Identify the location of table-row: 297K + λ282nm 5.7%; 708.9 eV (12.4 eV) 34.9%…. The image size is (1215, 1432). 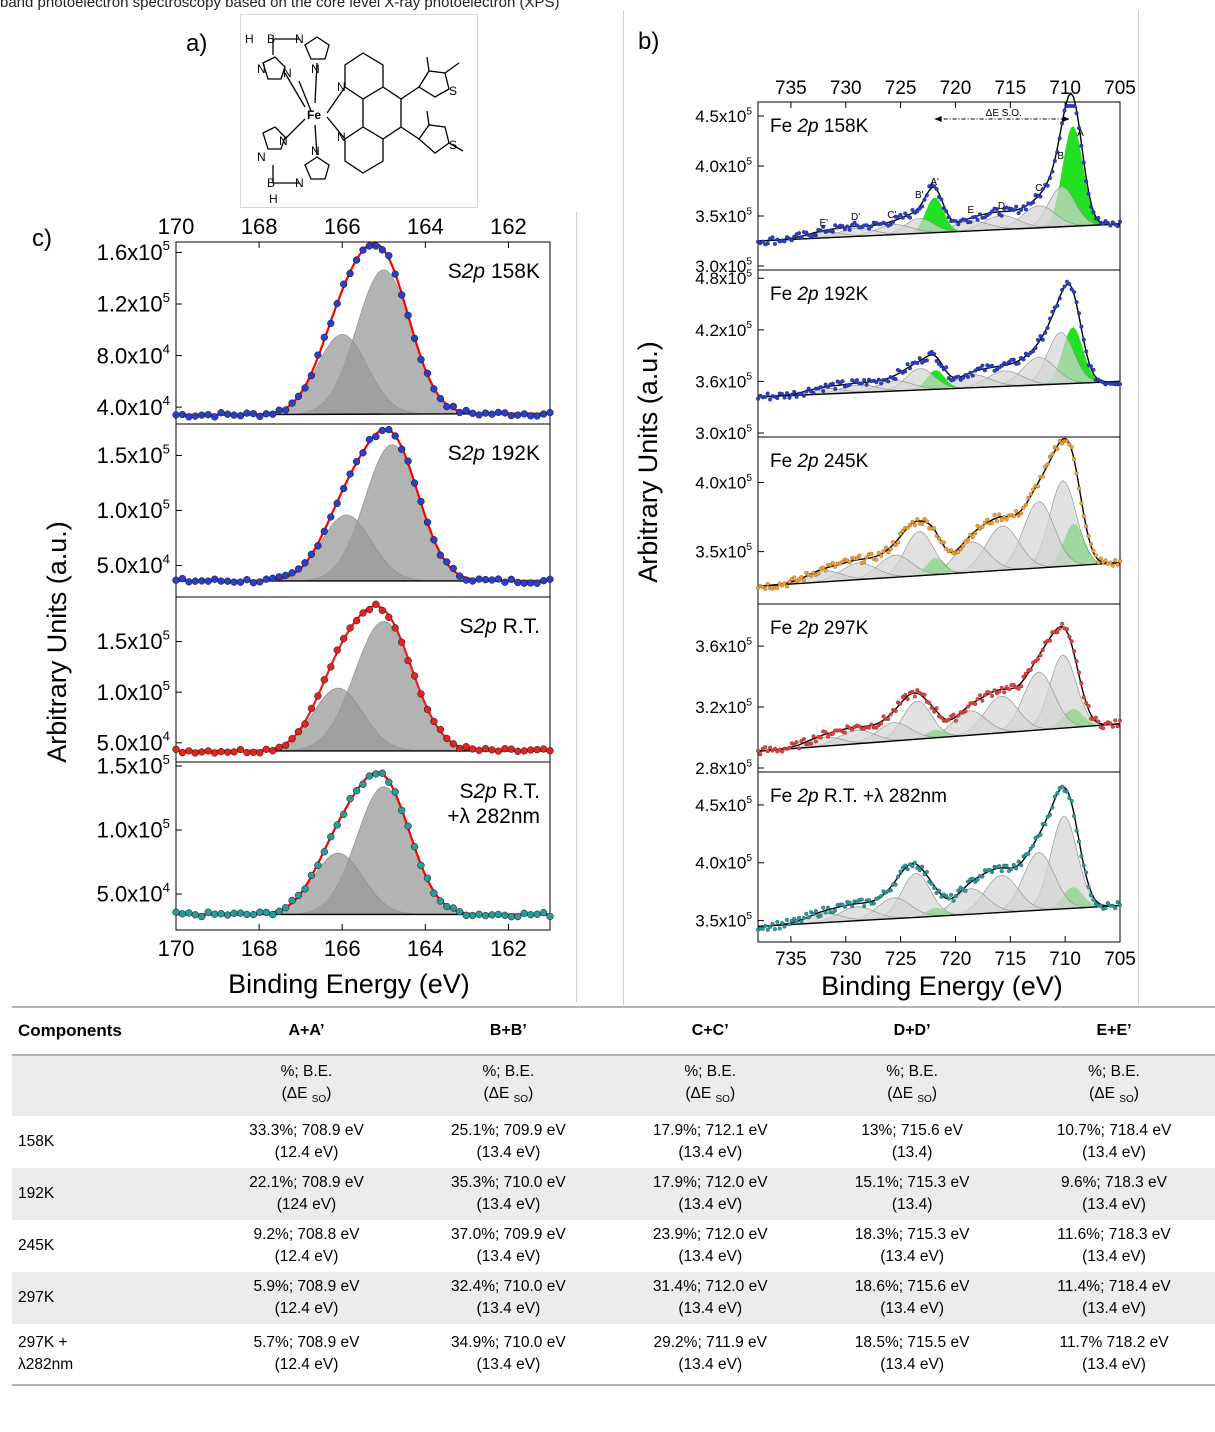
(613, 1355).